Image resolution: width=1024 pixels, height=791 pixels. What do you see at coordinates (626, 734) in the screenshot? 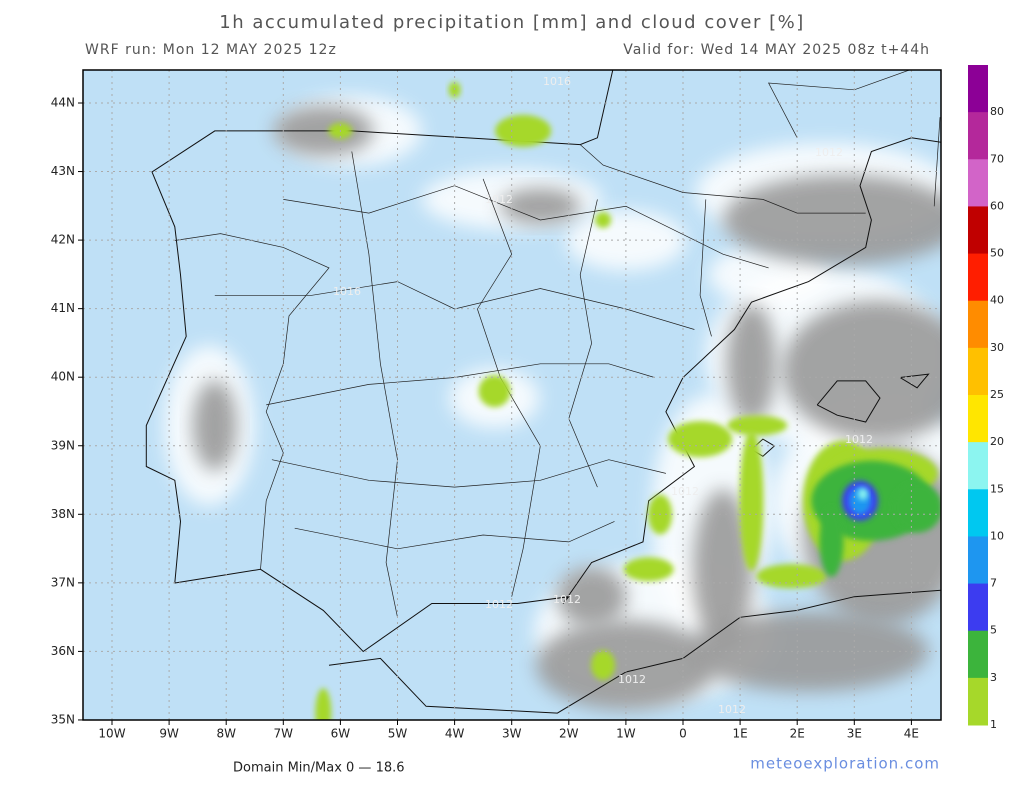
I see `lon-label: 1W` at bounding box center [626, 734].